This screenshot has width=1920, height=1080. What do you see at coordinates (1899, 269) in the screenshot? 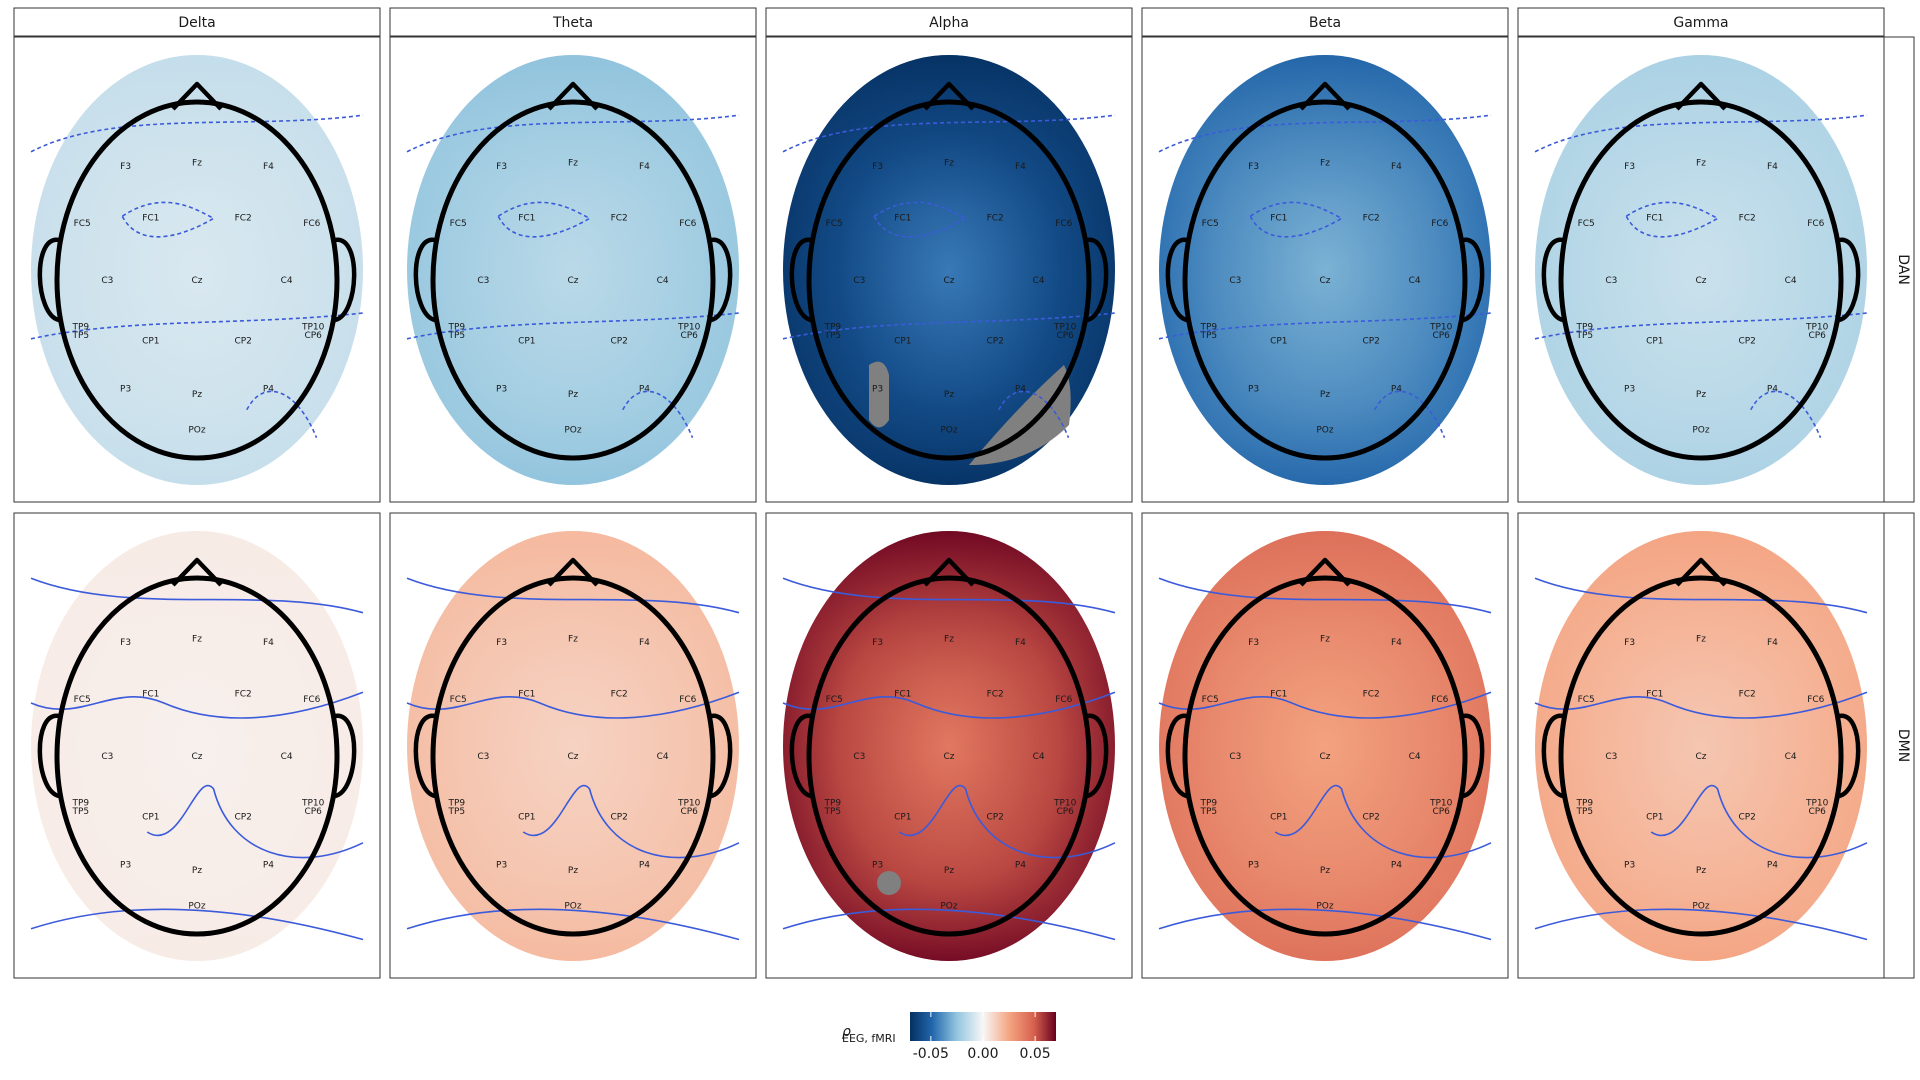
I see `strip-dan: DAN` at bounding box center [1899, 269].